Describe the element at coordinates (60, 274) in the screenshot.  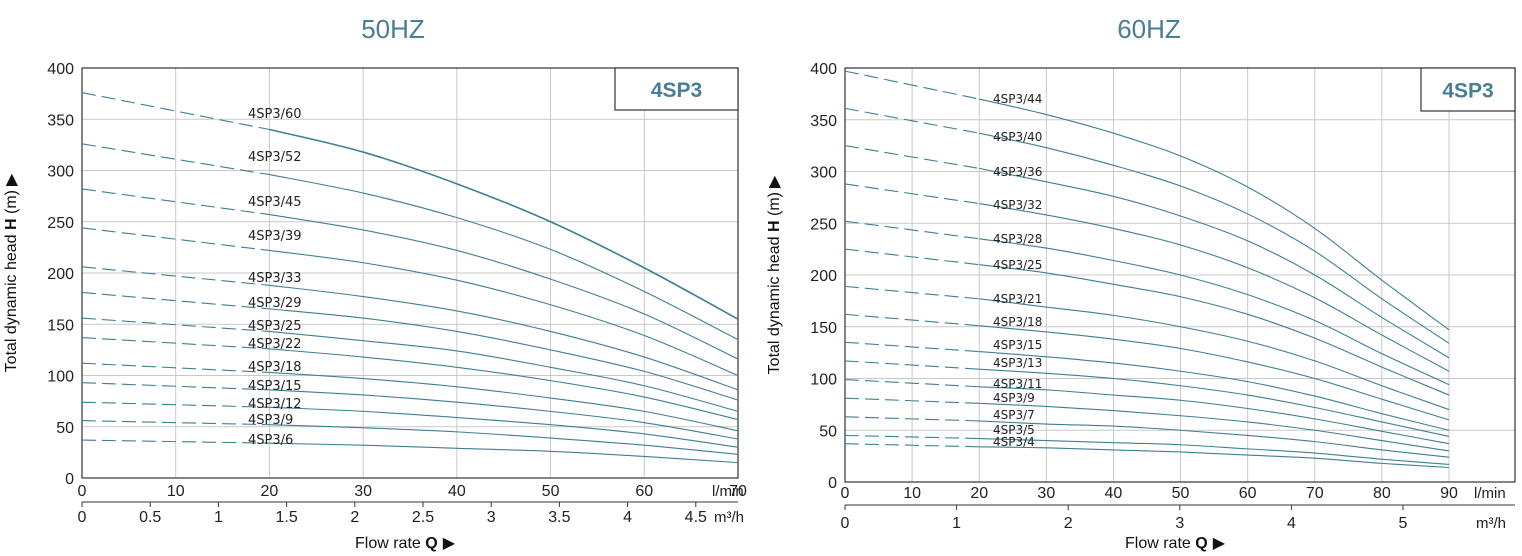
I see `y-tick-label: 200` at that location.